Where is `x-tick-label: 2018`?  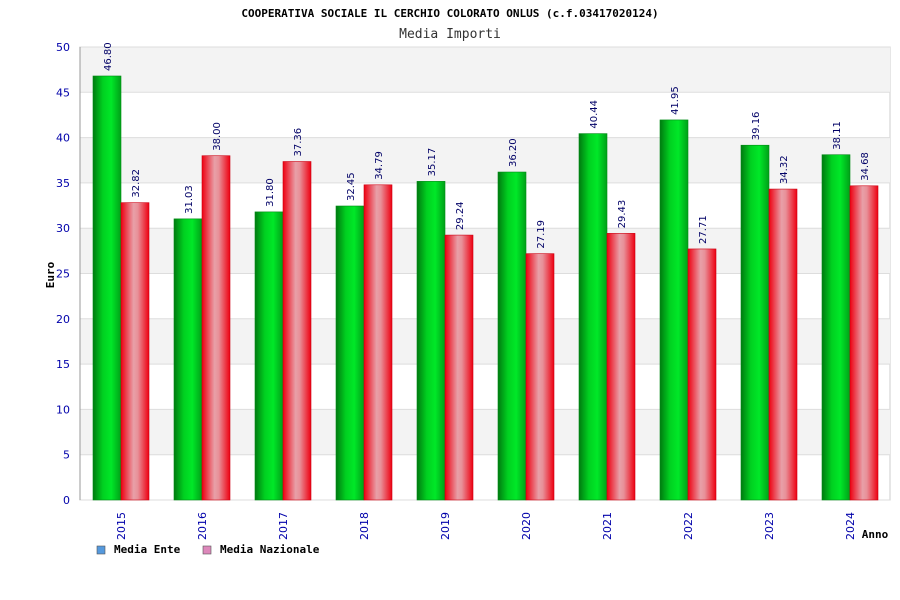 x-tick-label: 2018 is located at coordinates (364, 526).